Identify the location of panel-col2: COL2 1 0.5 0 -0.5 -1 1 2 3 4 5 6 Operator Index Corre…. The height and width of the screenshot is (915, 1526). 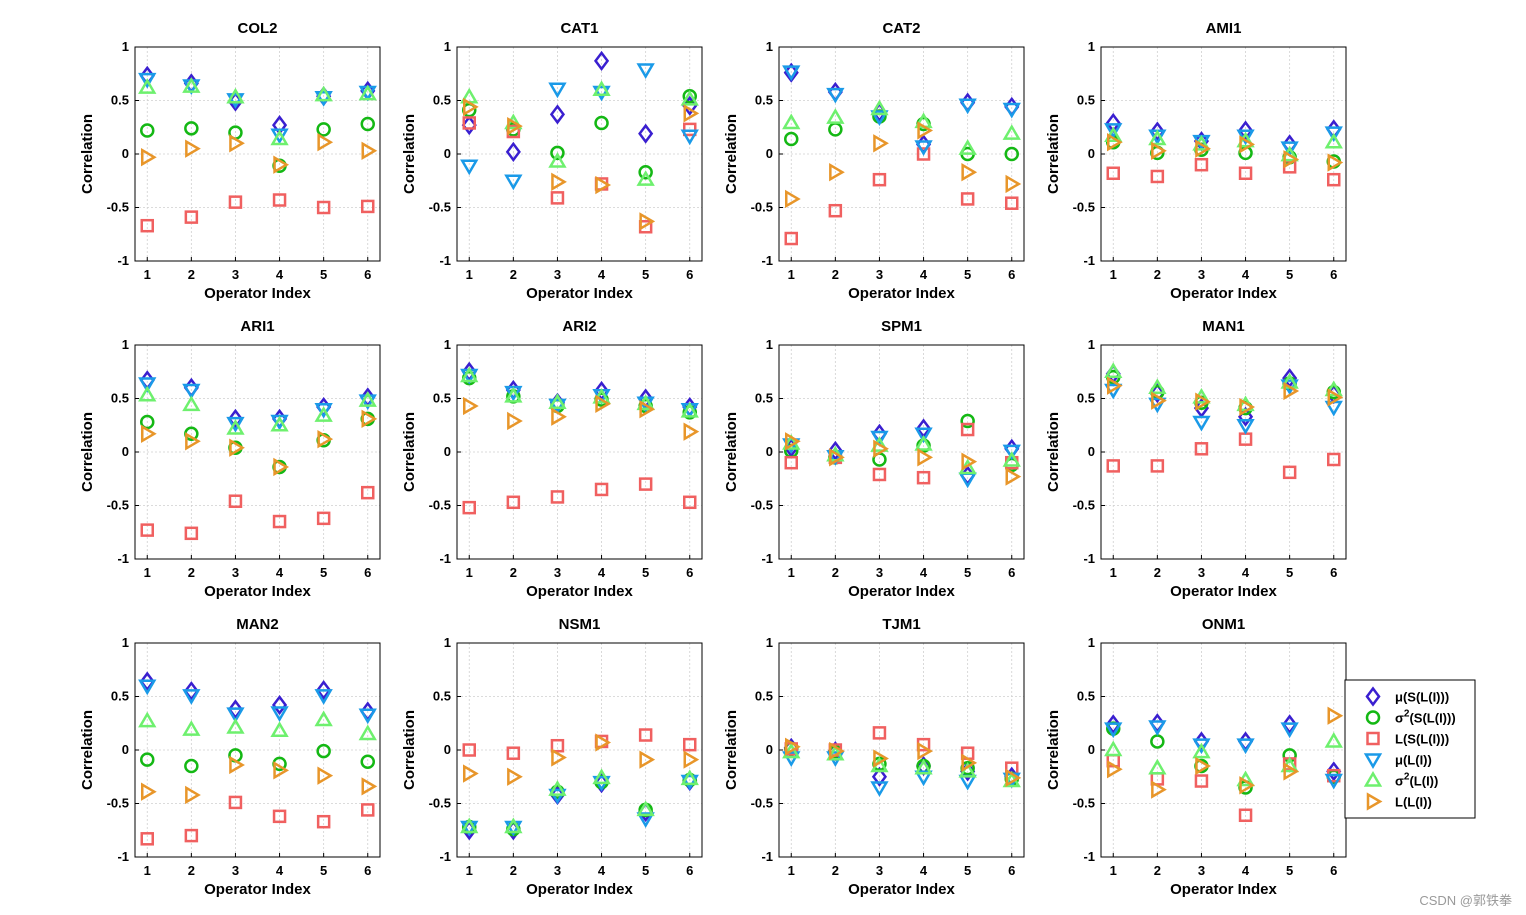
(230, 161).